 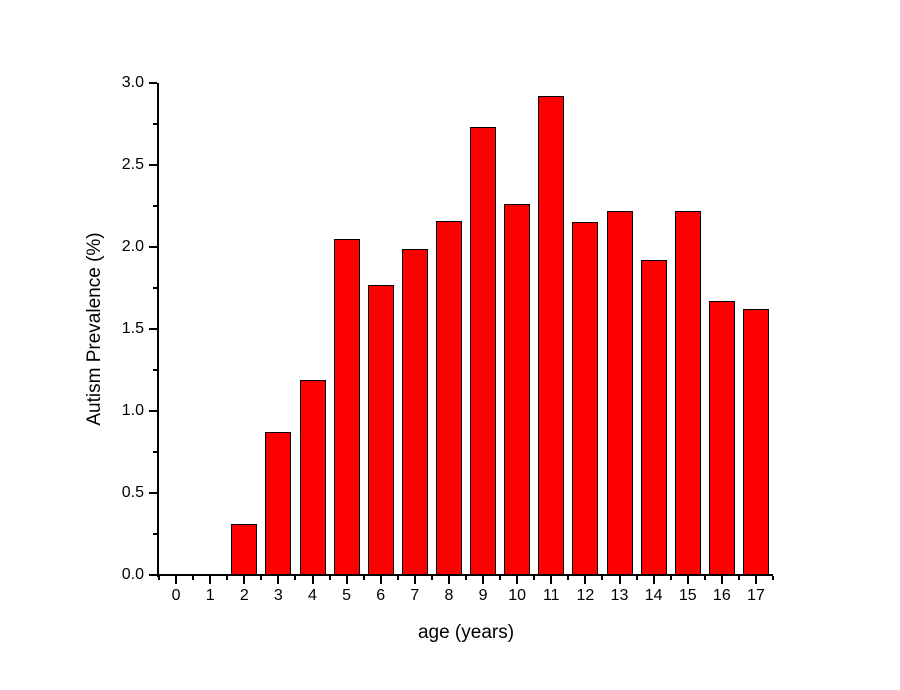 I want to click on x-tick-label: 10, so click(x=517, y=595).